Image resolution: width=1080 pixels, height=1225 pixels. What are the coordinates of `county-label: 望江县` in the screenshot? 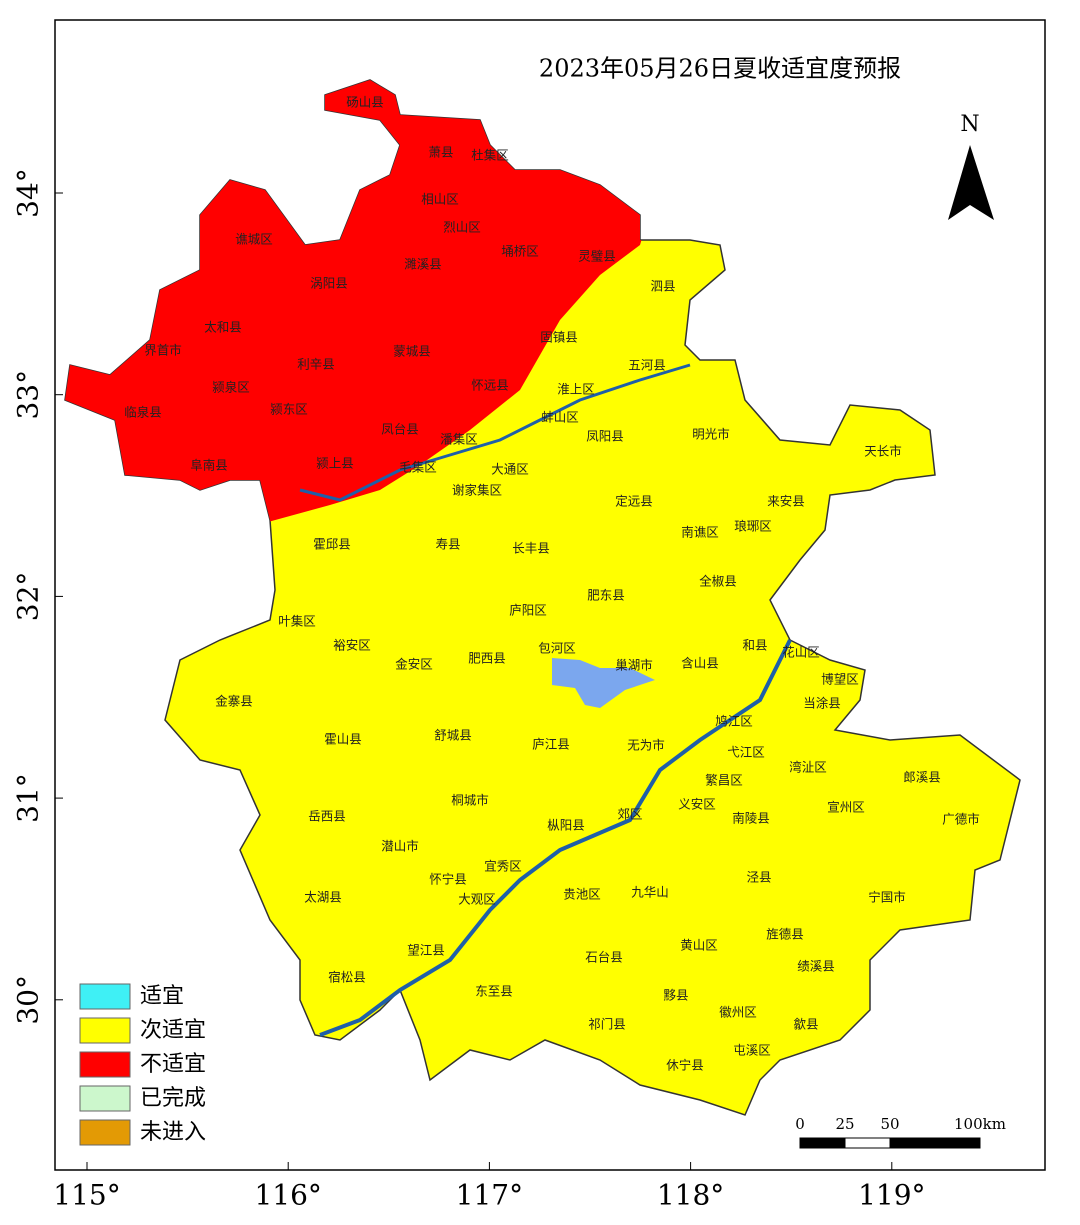 It's located at (426, 950).